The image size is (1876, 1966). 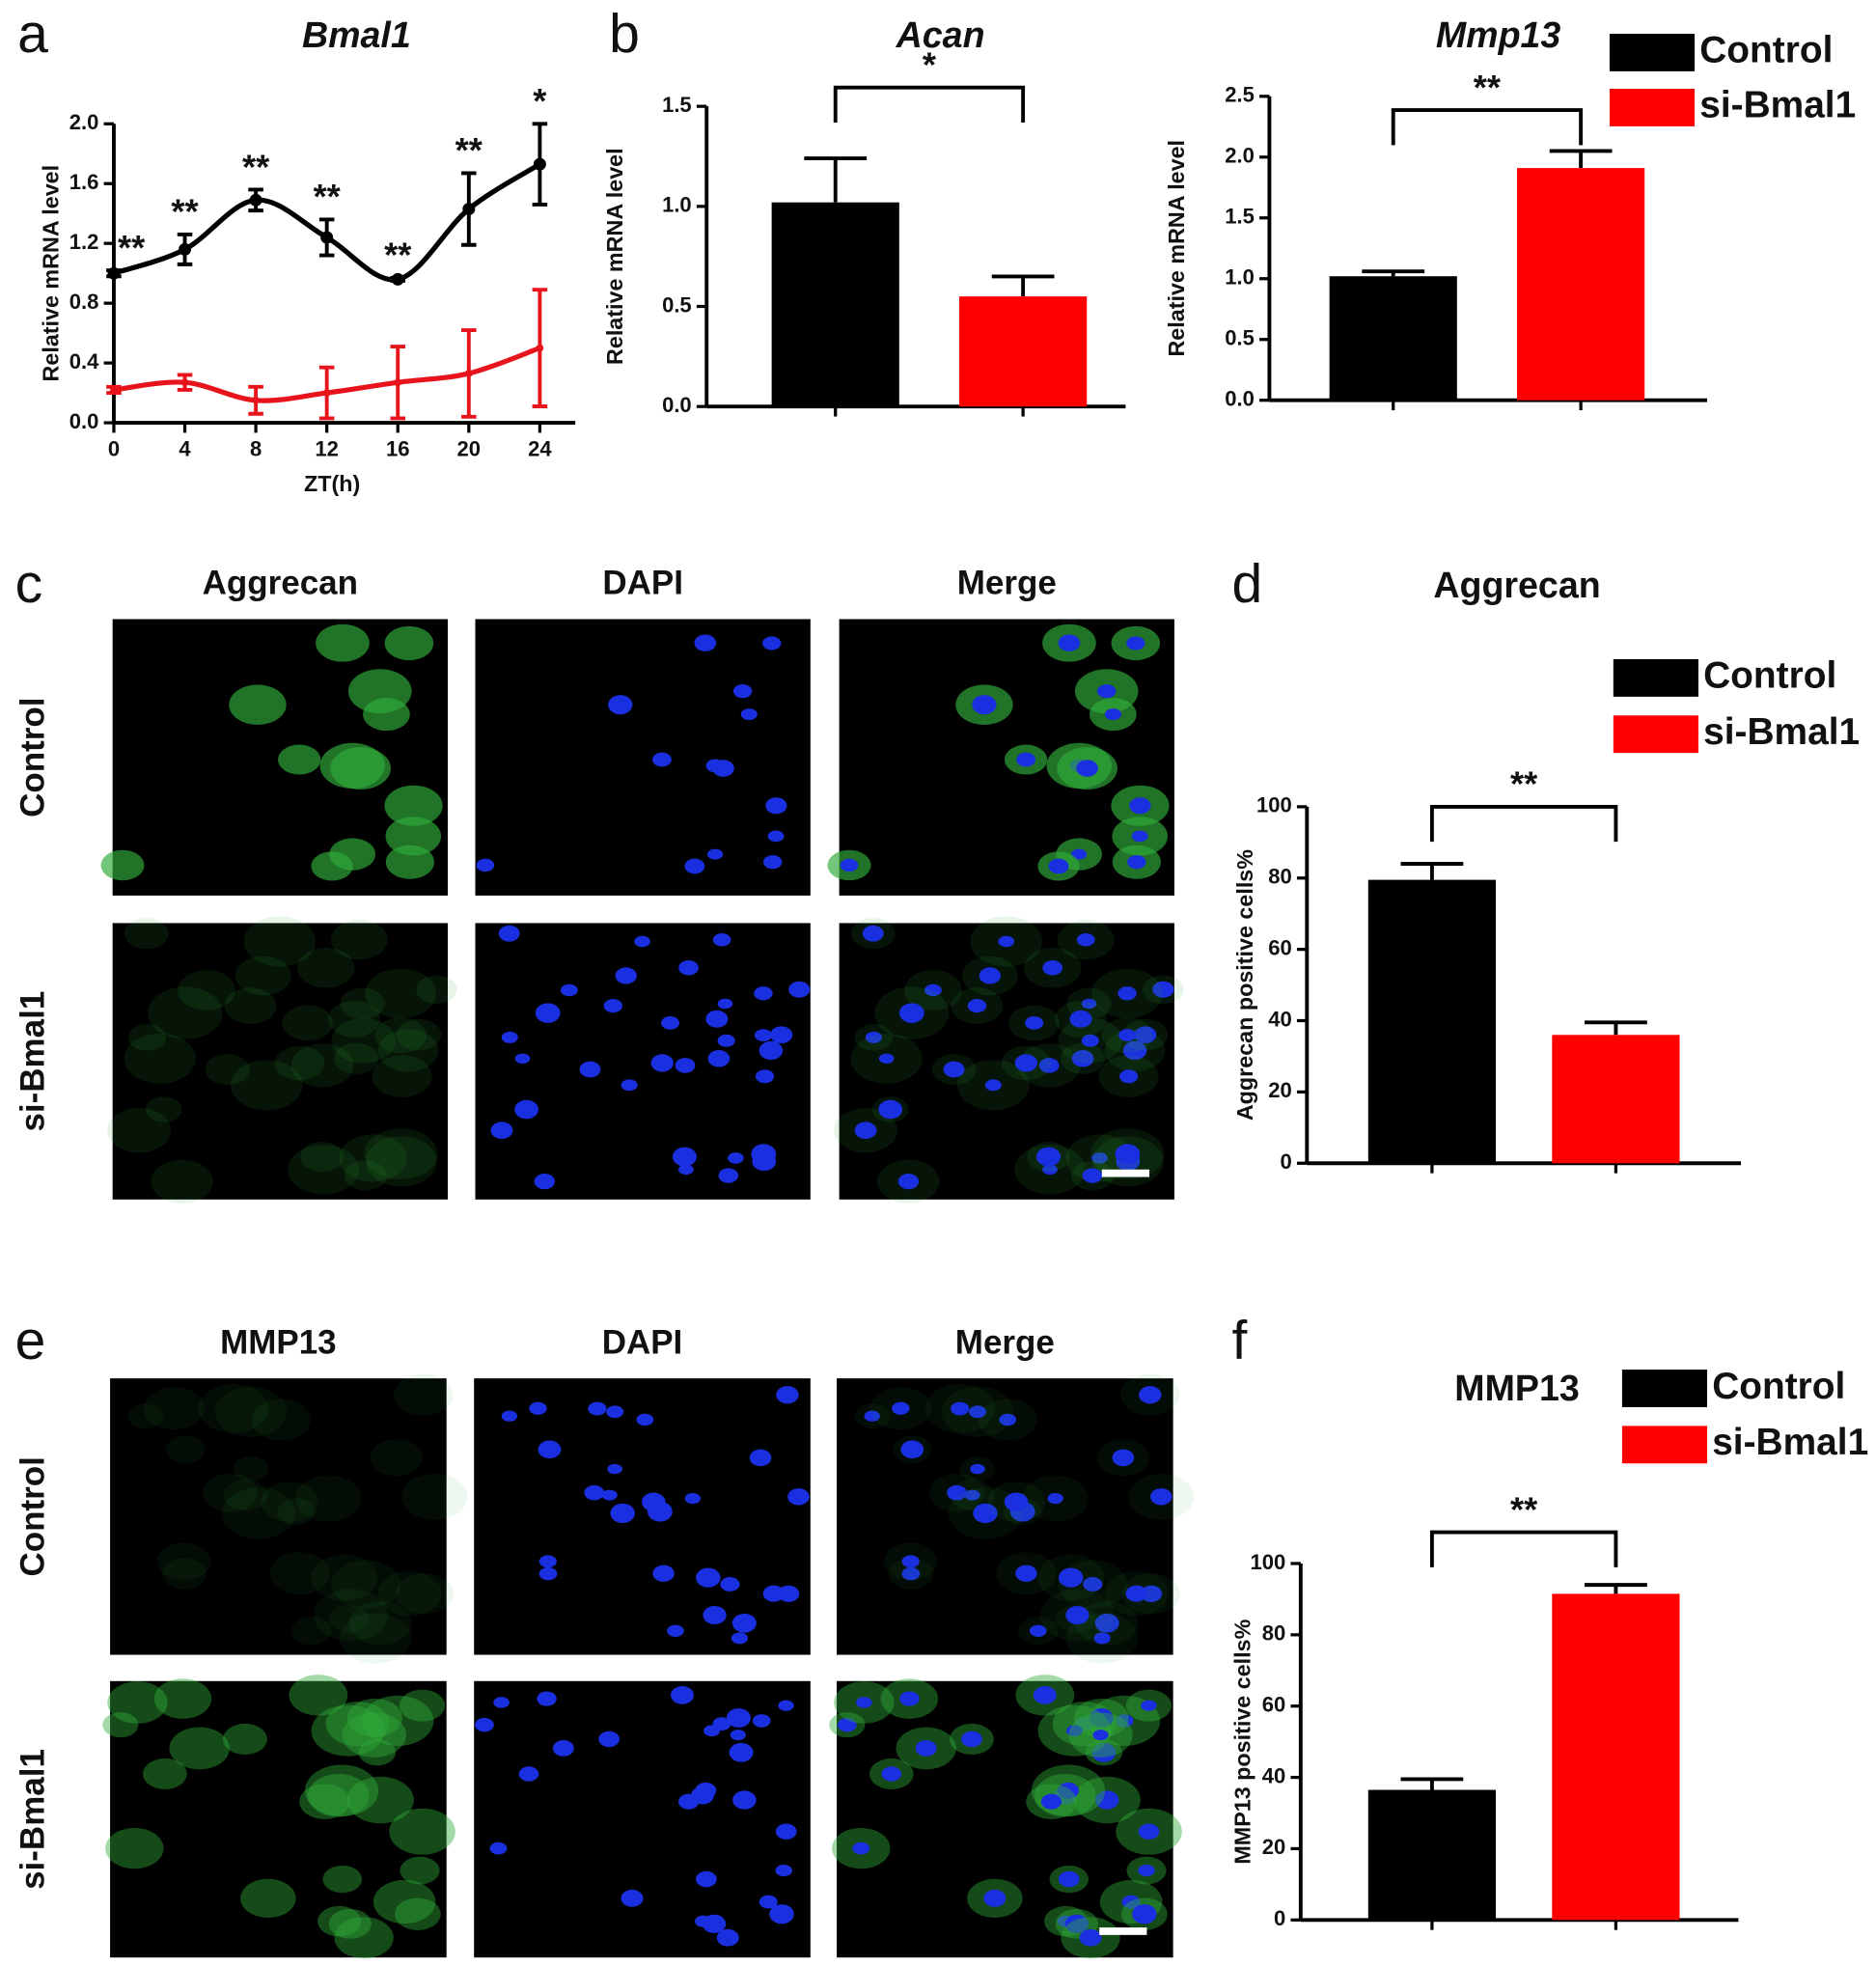 I want to click on bar, so click(x=1393, y=338).